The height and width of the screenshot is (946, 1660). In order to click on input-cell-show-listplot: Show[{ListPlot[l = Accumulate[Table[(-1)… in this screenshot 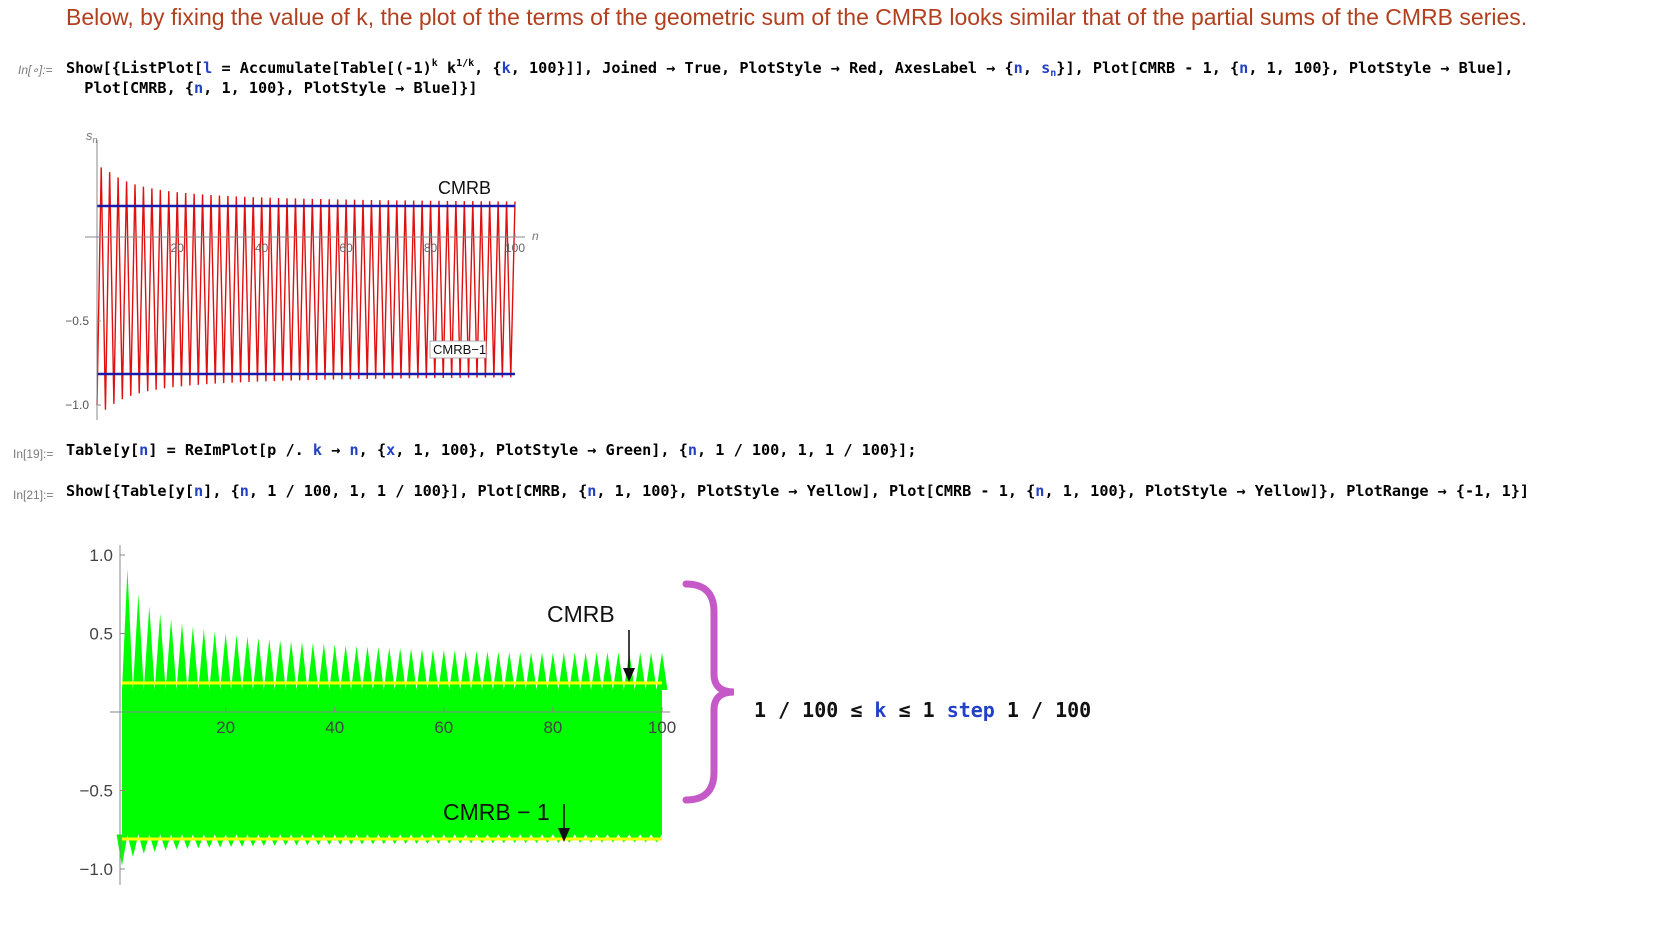, I will do `click(790, 77)`.